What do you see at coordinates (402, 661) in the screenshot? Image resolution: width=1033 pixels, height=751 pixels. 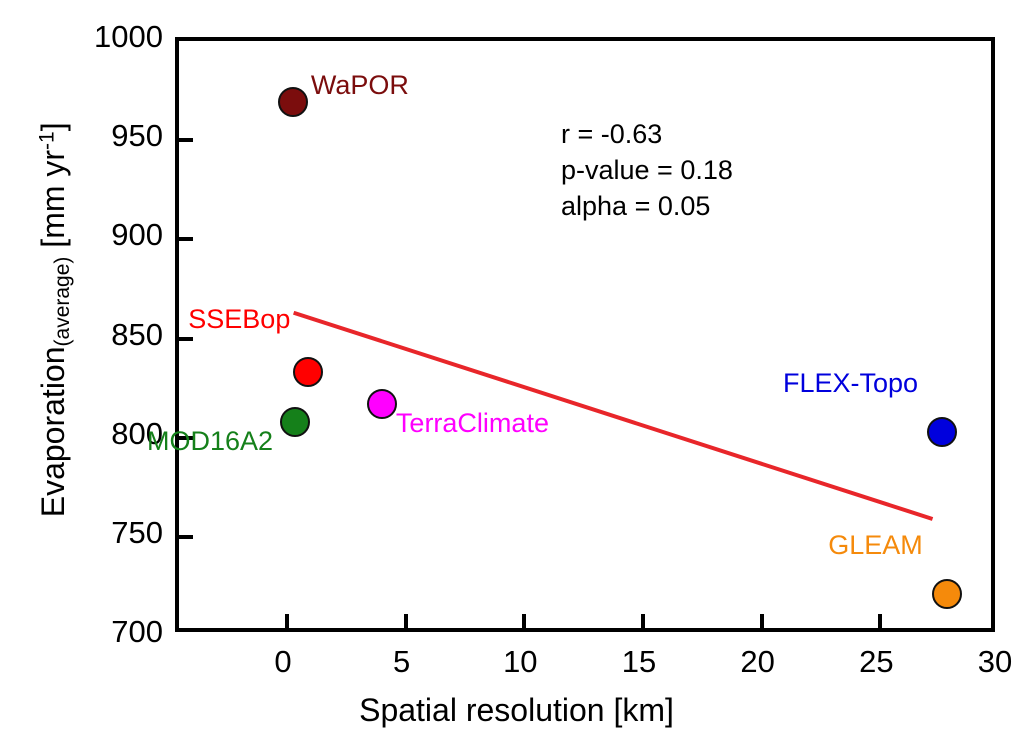 I see `x-tick-label: 5` at bounding box center [402, 661].